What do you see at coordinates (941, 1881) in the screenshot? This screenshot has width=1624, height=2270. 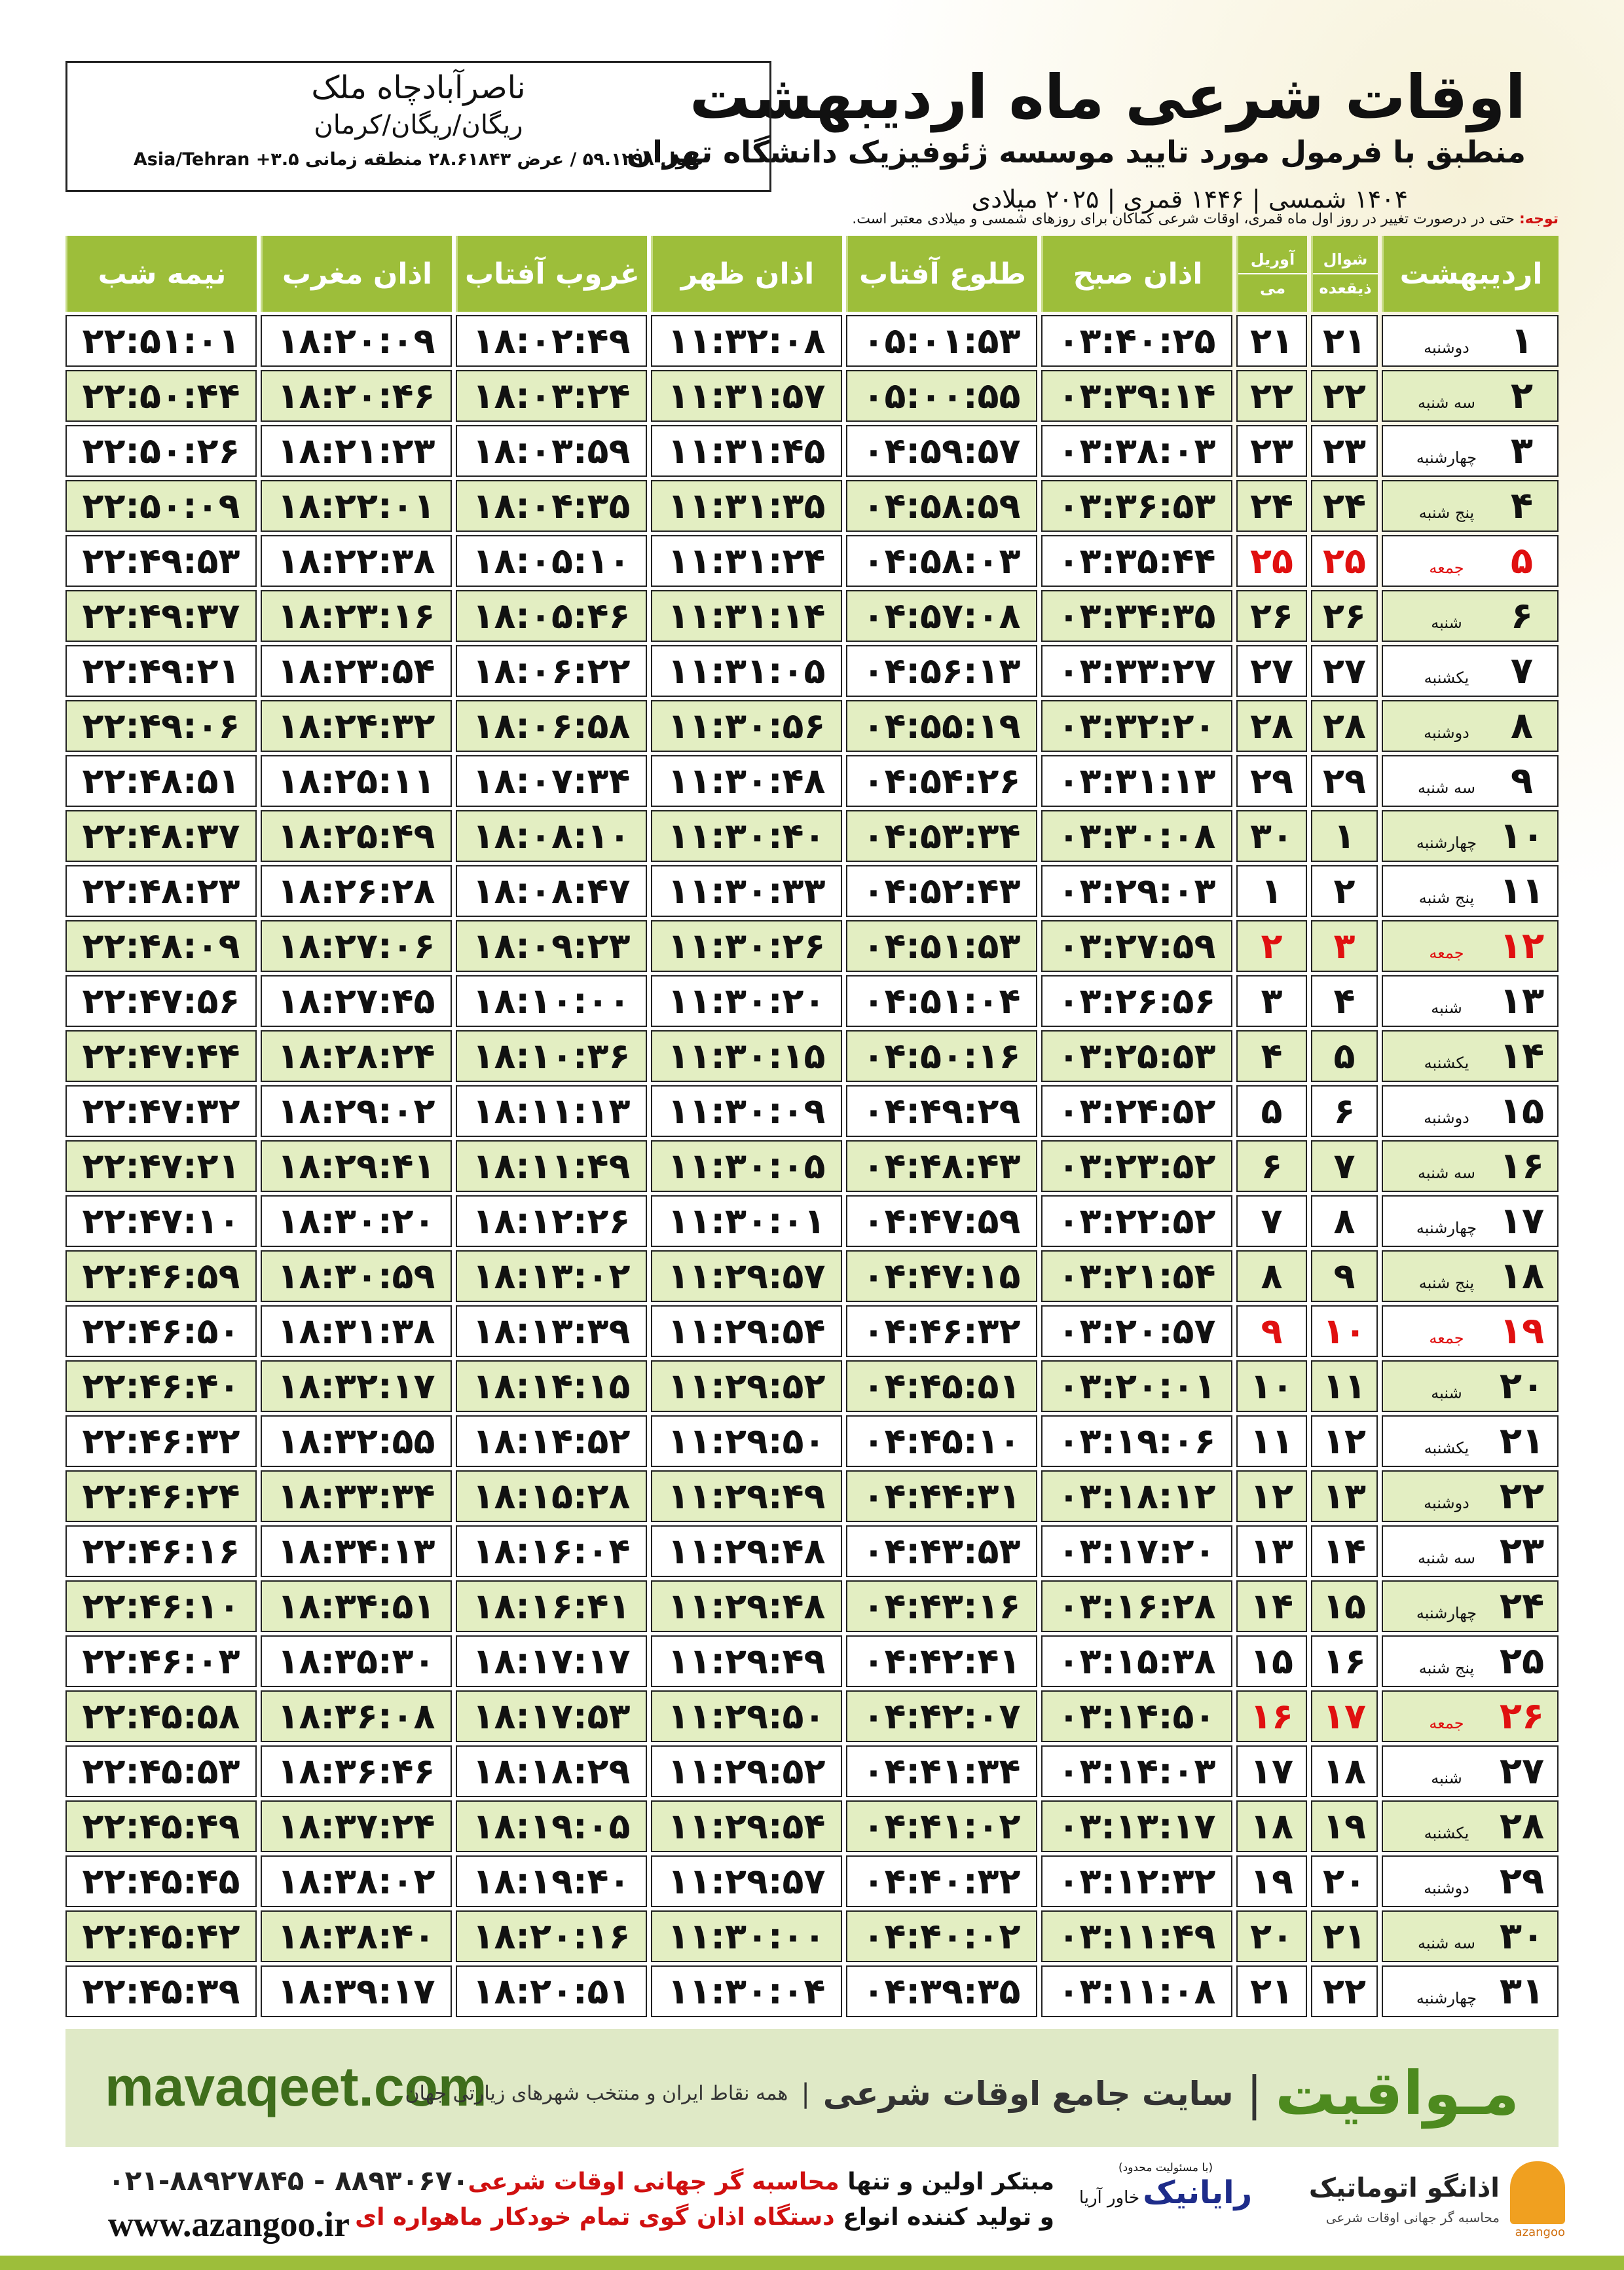 I see `time: ۰۴:۴۰:۳۲` at bounding box center [941, 1881].